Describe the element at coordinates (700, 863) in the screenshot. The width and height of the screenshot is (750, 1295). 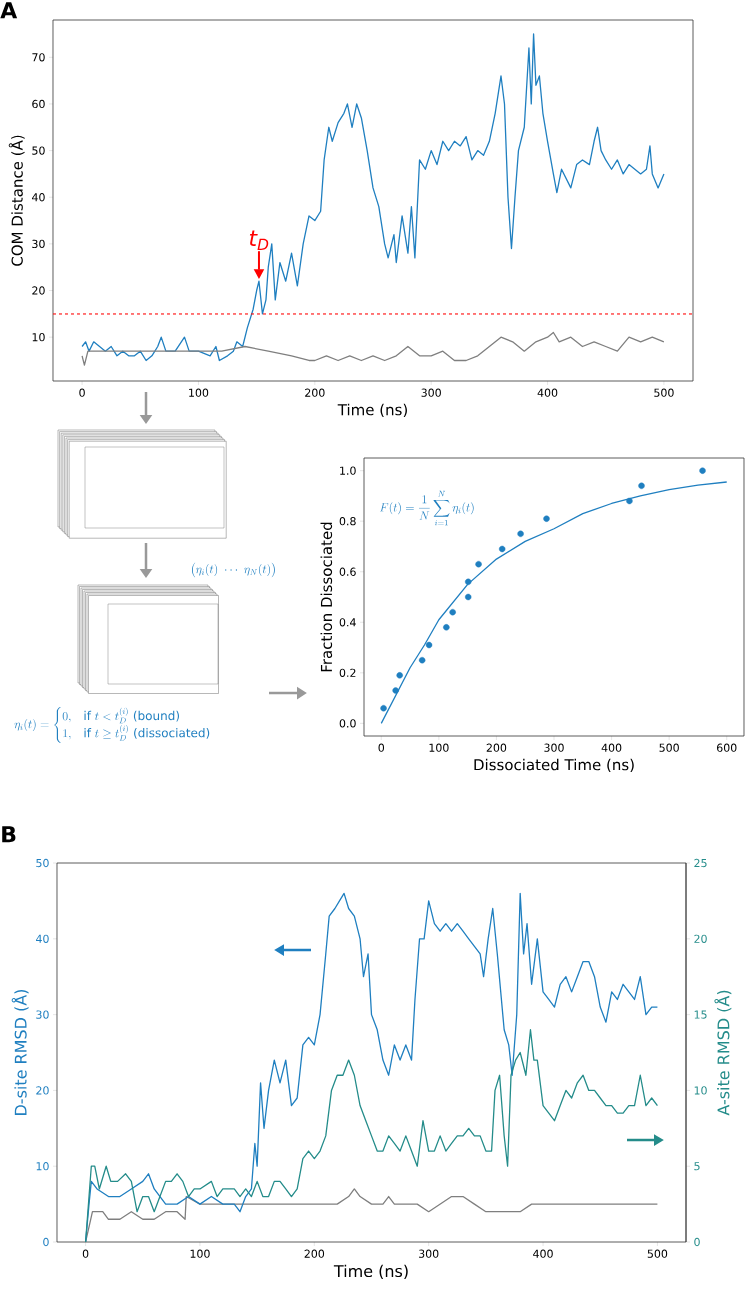
I see `y2-tick-label: 25` at that location.